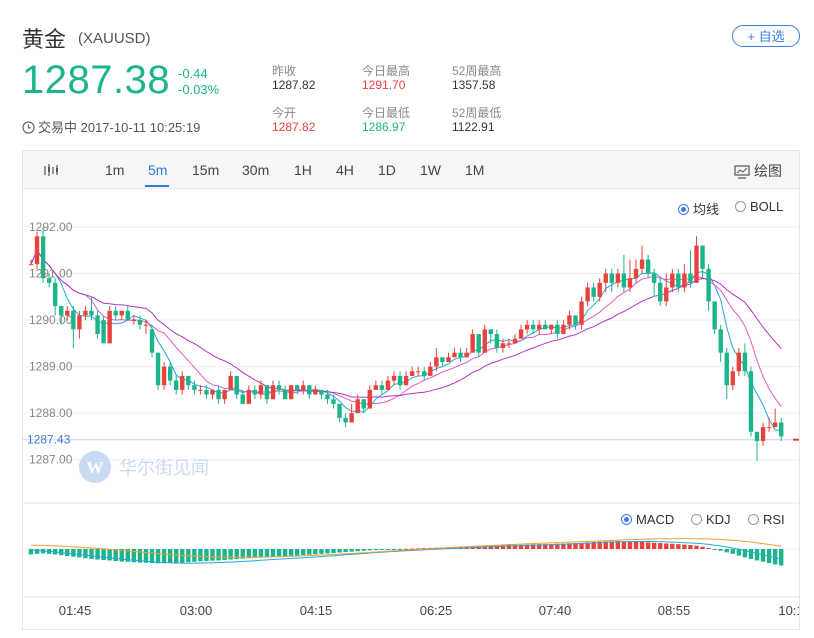 The width and height of the screenshot is (814, 638). What do you see at coordinates (96, 80) in the screenshot?
I see `last-price: 1287.38` at bounding box center [96, 80].